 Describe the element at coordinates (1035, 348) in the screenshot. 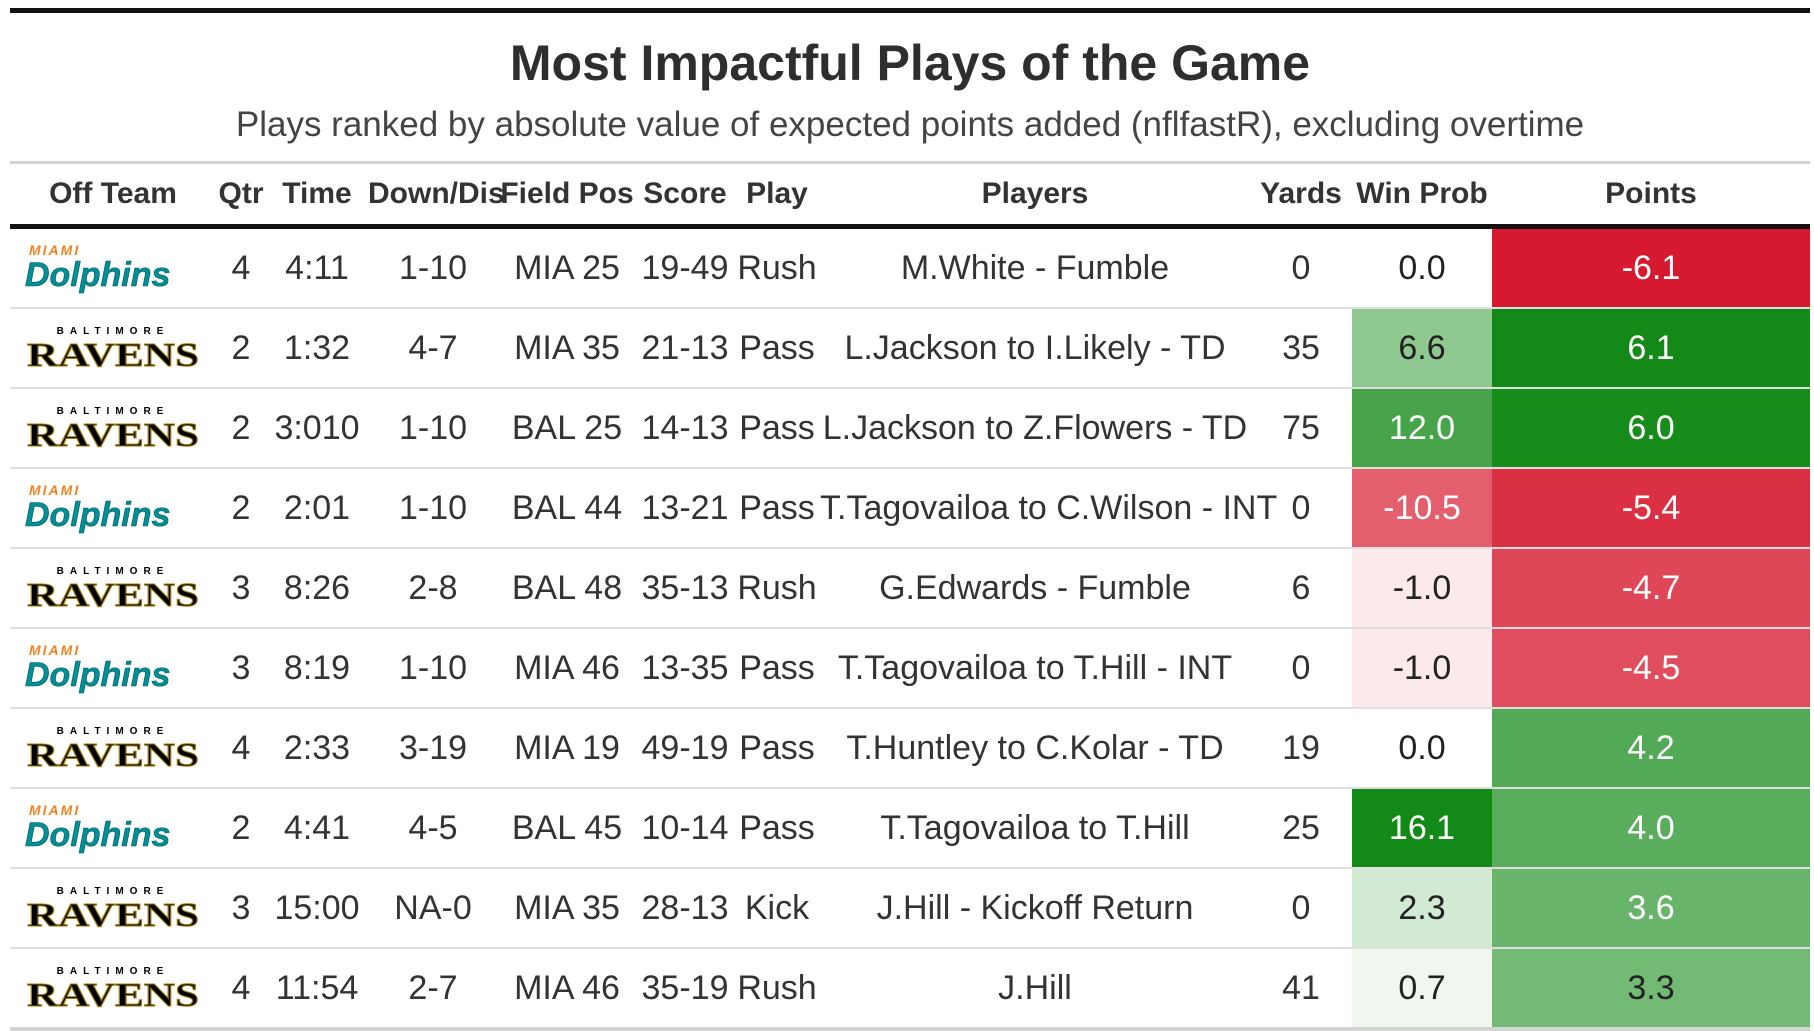

I see `cell-players: L.Jackson to I.Likely - TD` at that location.